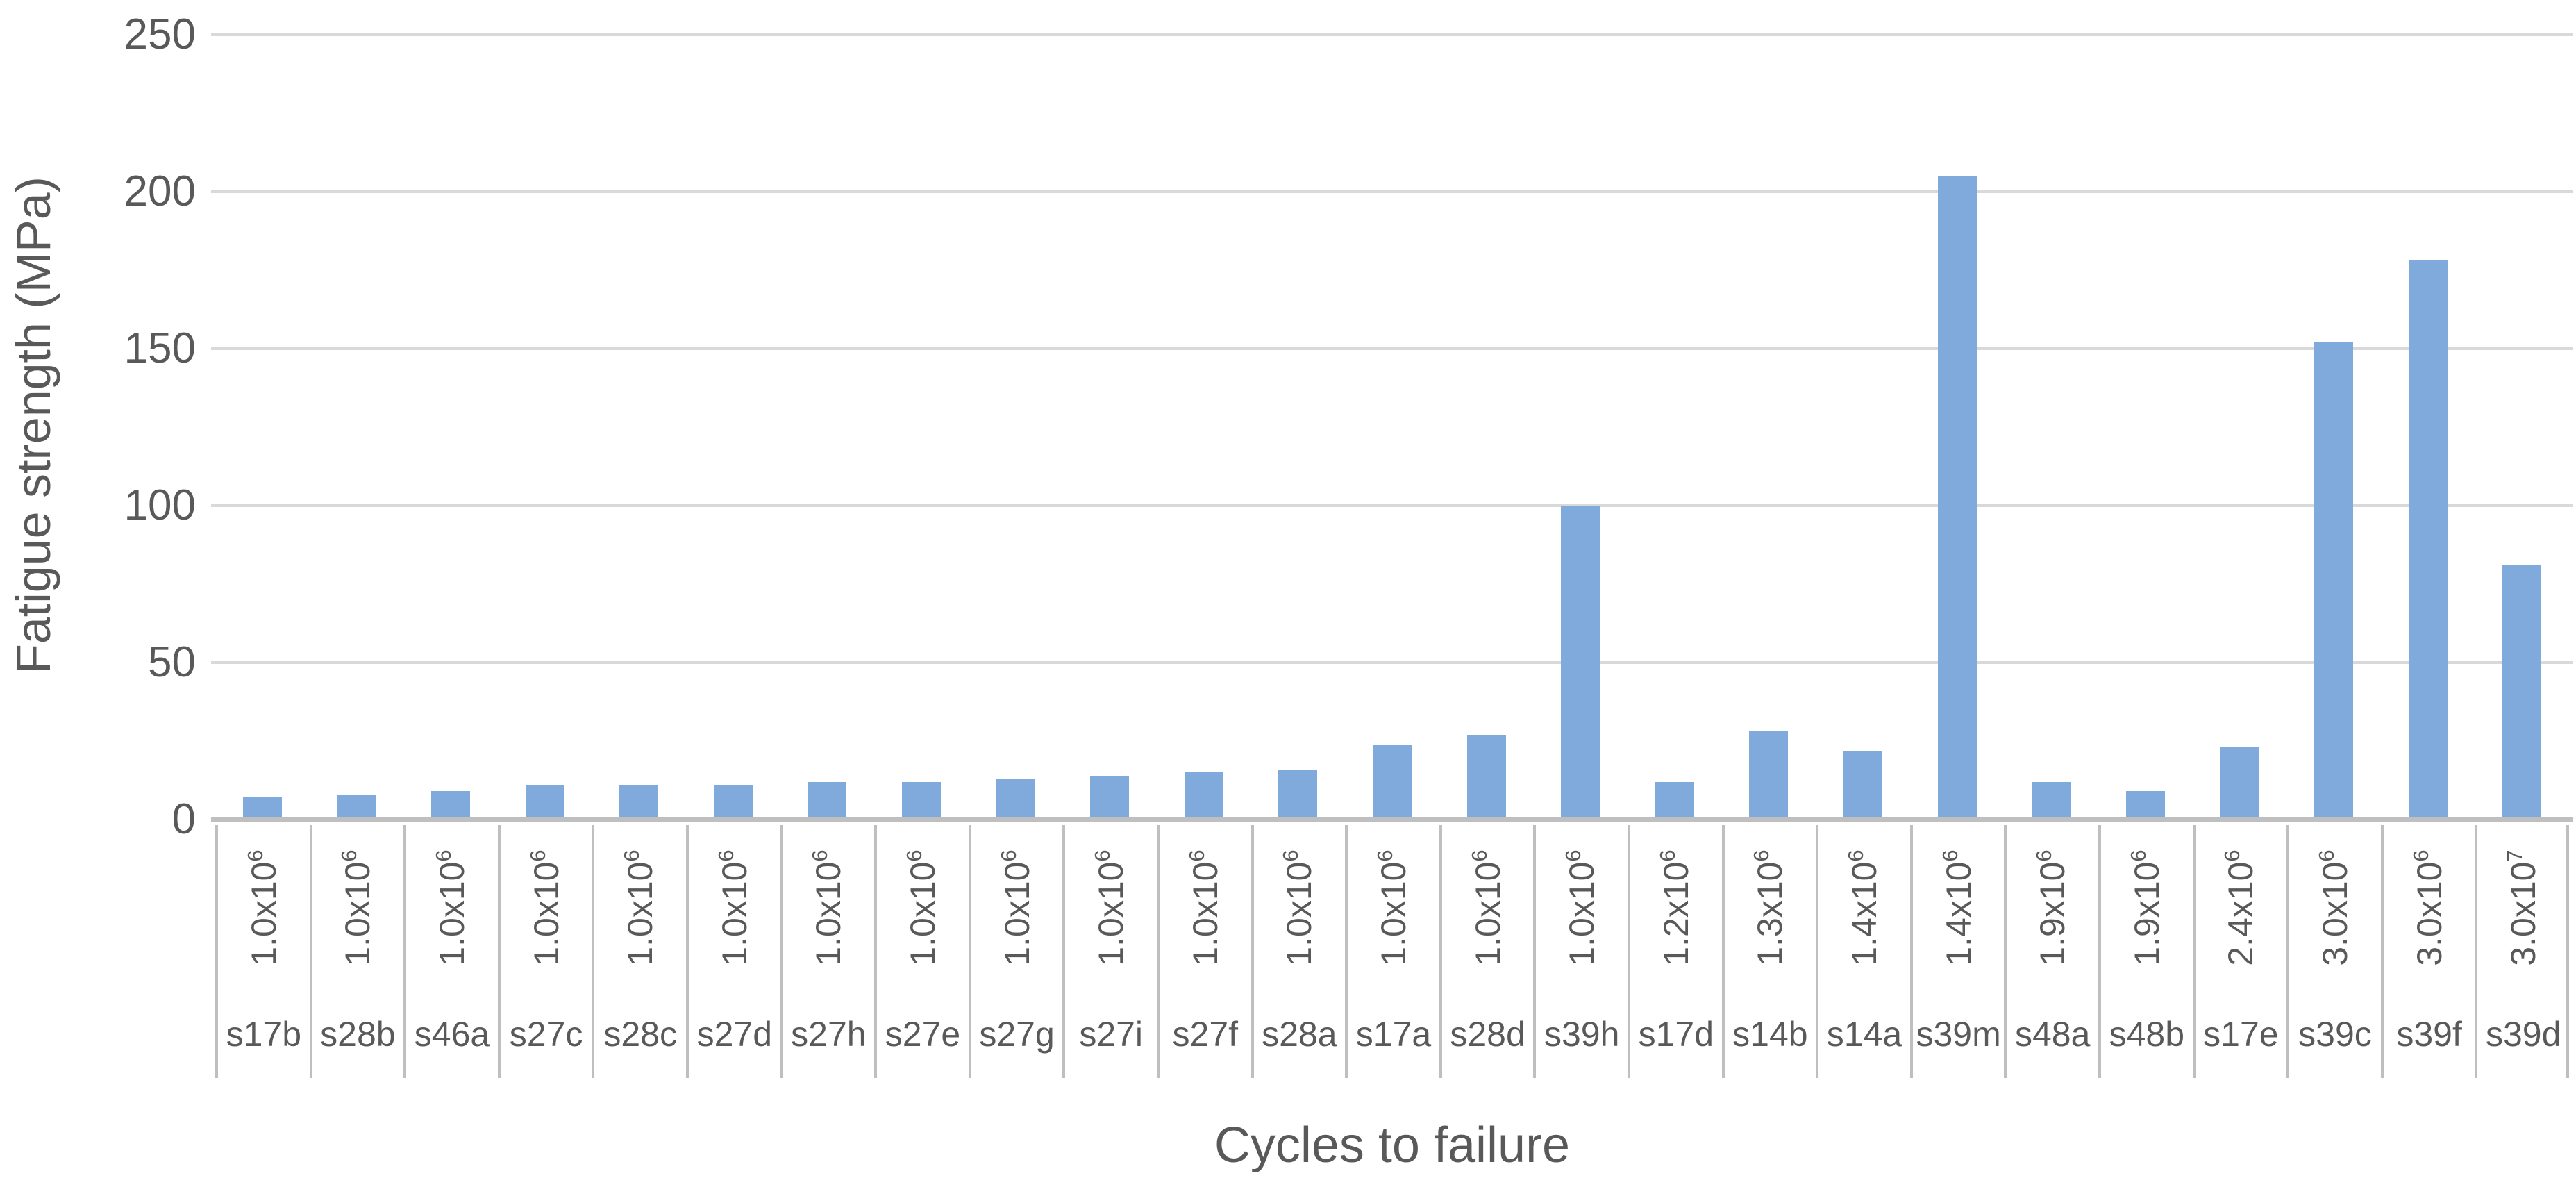 The image size is (2576, 1187). I want to click on category-specimen-label: s17b, so click(264, 1034).